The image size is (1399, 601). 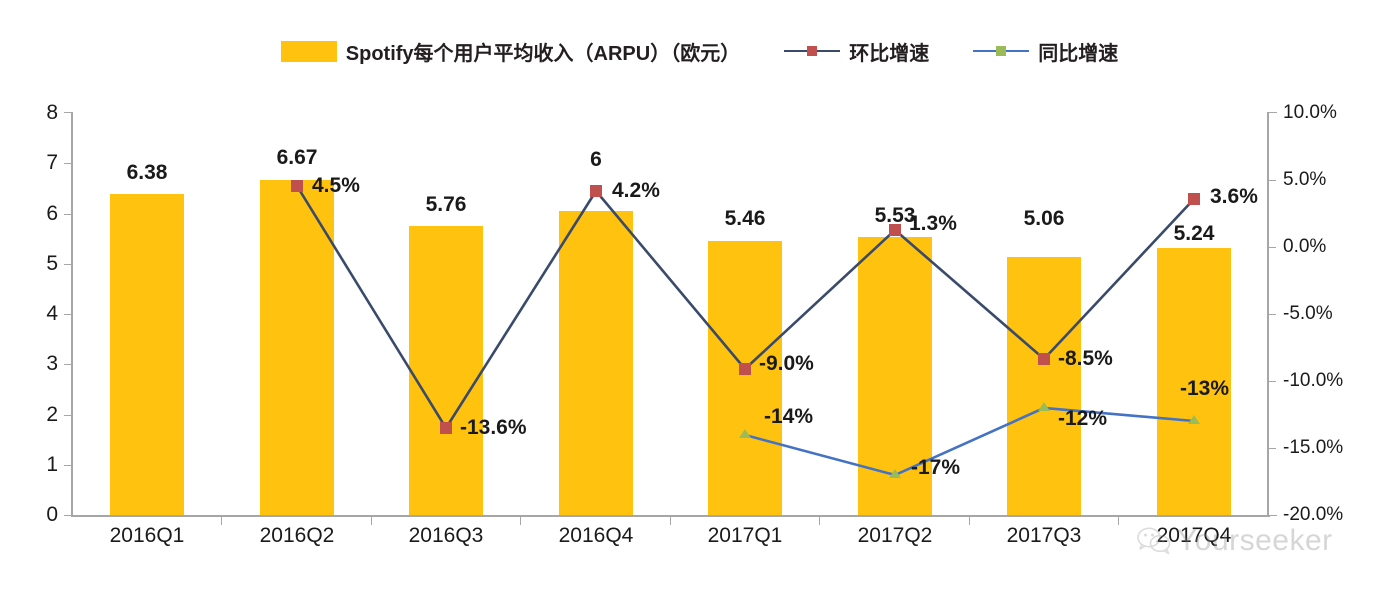 I want to click on y-axis-left-label: 0, so click(x=52, y=514).